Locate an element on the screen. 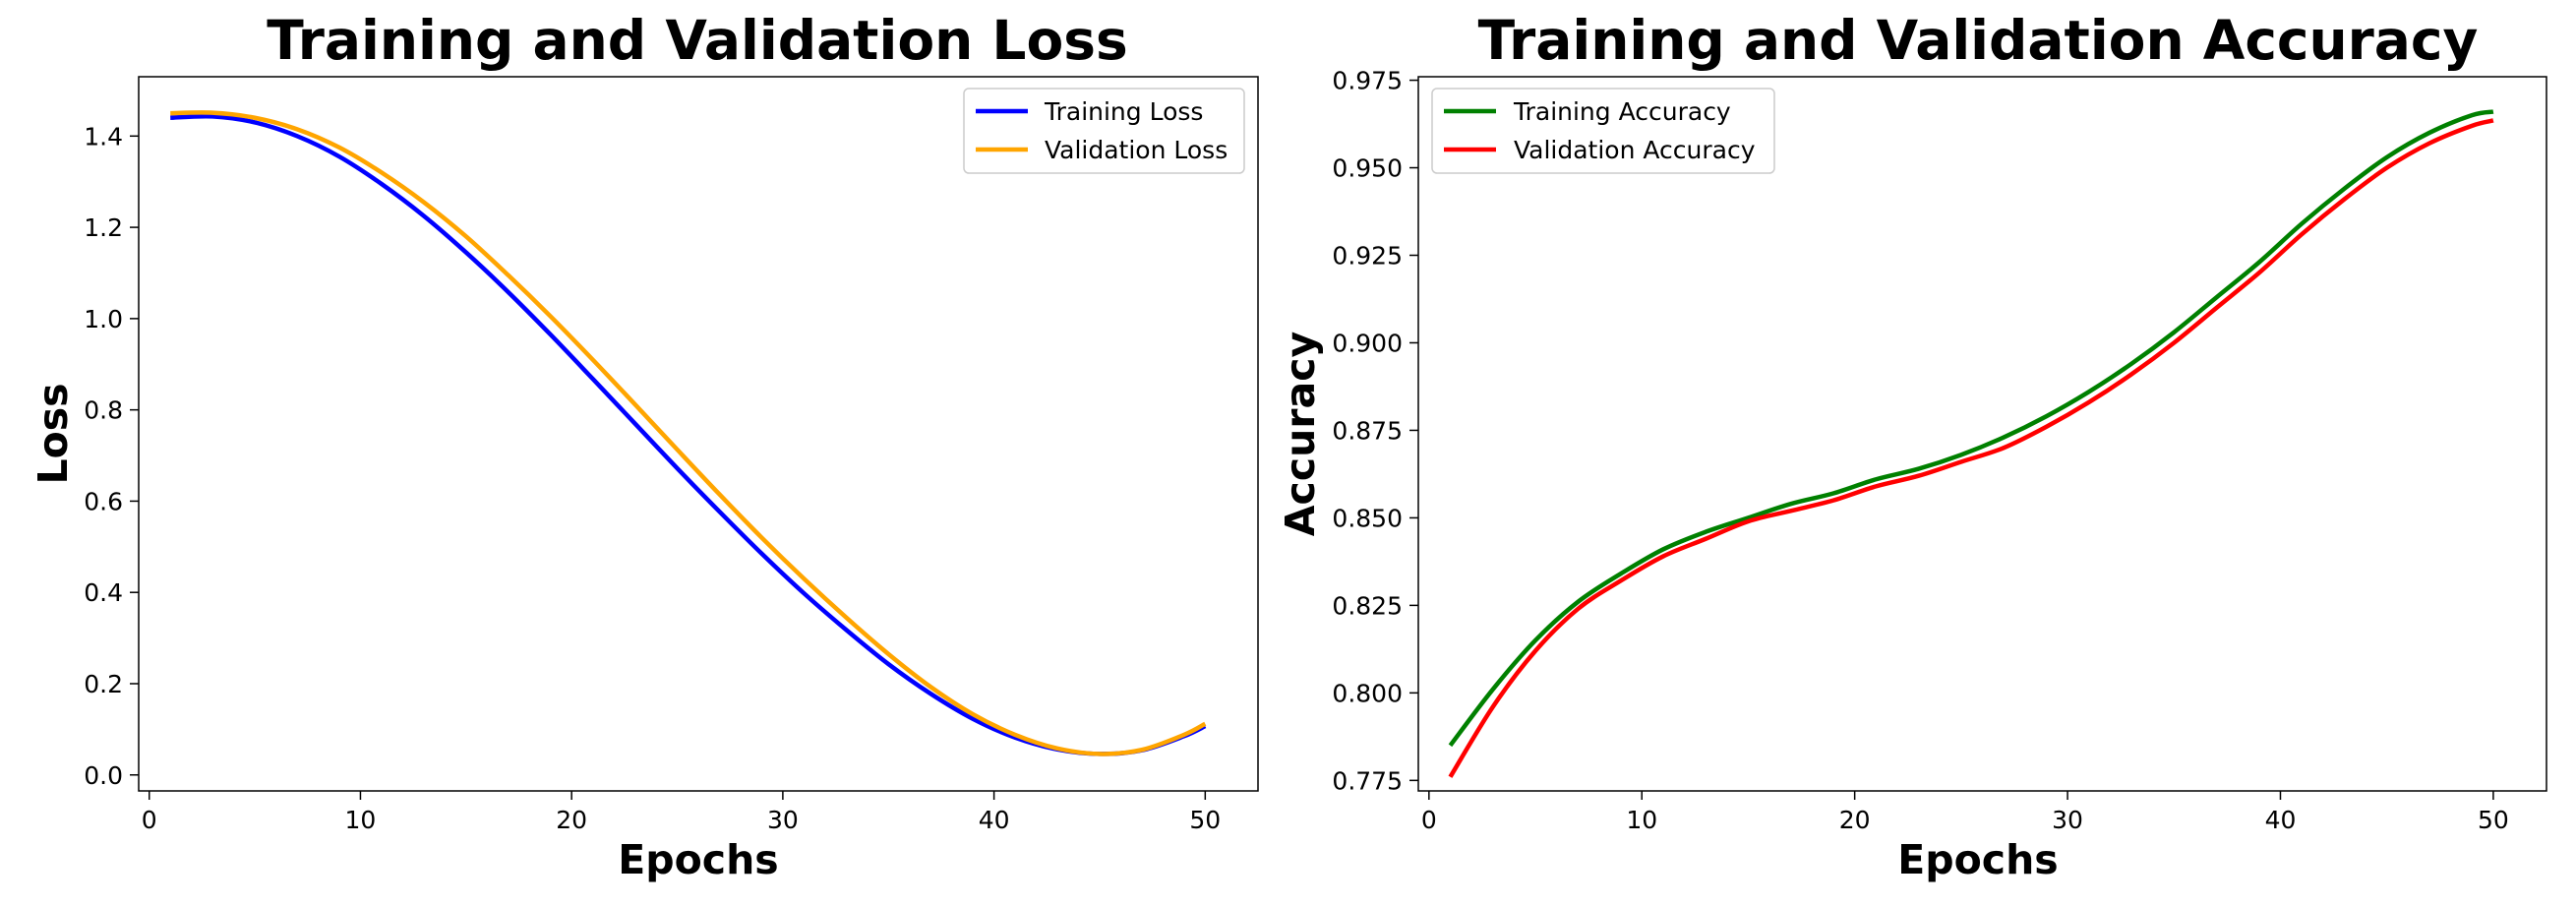 The image size is (2576, 907). loss-y-tick-label-2: 0.4 is located at coordinates (104, 592).